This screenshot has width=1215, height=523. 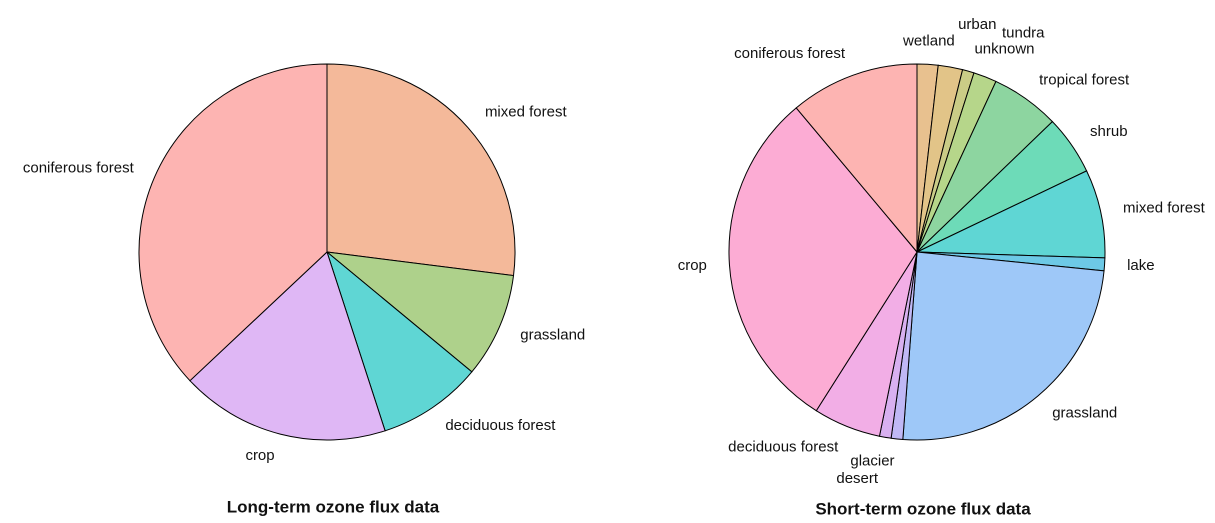 I want to click on slice-label: tropical forest, so click(x=1084, y=79).